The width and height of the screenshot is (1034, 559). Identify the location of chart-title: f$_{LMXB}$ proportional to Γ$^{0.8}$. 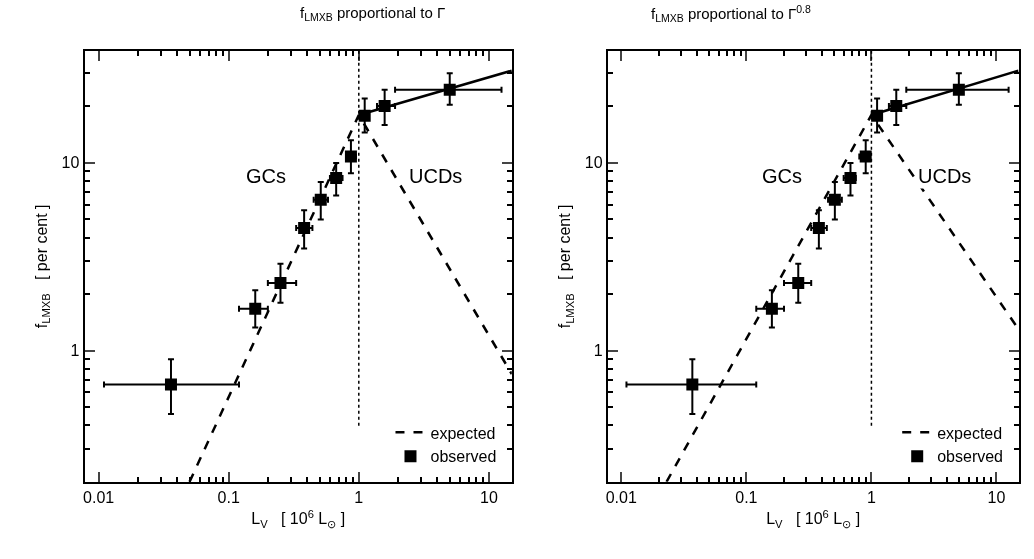
(731, 14).